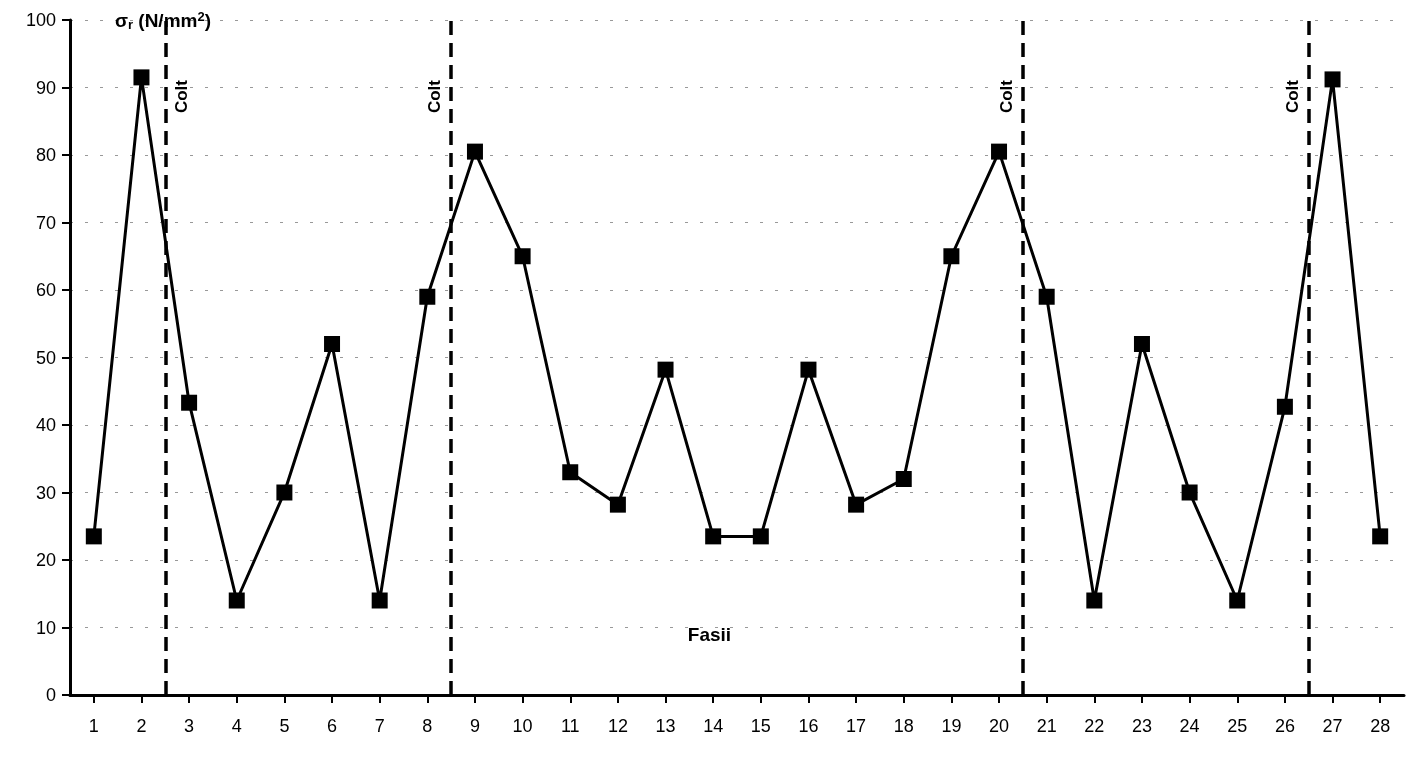 The height and width of the screenshot is (775, 1419). Describe the element at coordinates (1380, 726) in the screenshot. I see `x-tick-label: 28` at that location.